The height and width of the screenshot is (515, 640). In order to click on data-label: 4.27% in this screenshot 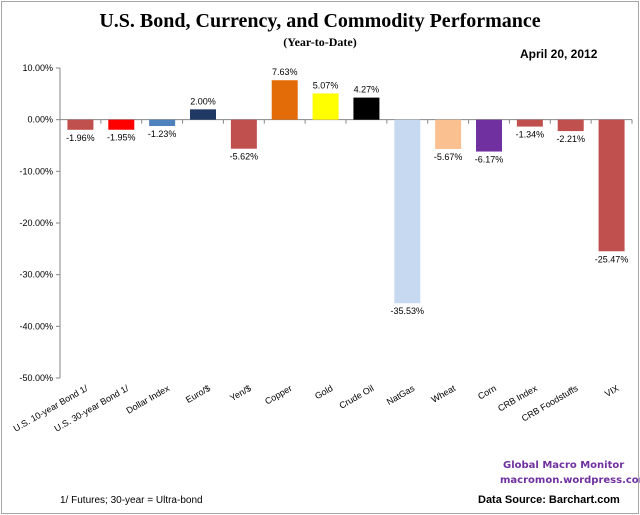, I will do `click(367, 90)`.